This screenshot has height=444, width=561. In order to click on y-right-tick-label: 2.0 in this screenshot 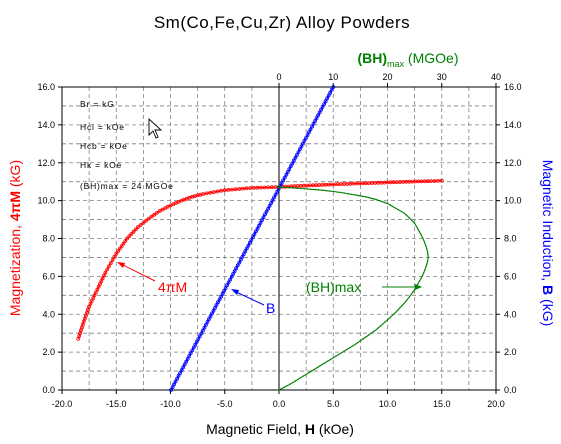, I will do `click(510, 352)`.